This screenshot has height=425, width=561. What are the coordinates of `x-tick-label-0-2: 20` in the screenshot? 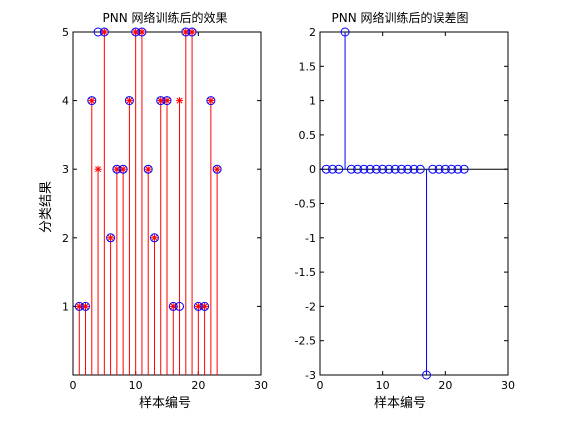 It's located at (198, 385).